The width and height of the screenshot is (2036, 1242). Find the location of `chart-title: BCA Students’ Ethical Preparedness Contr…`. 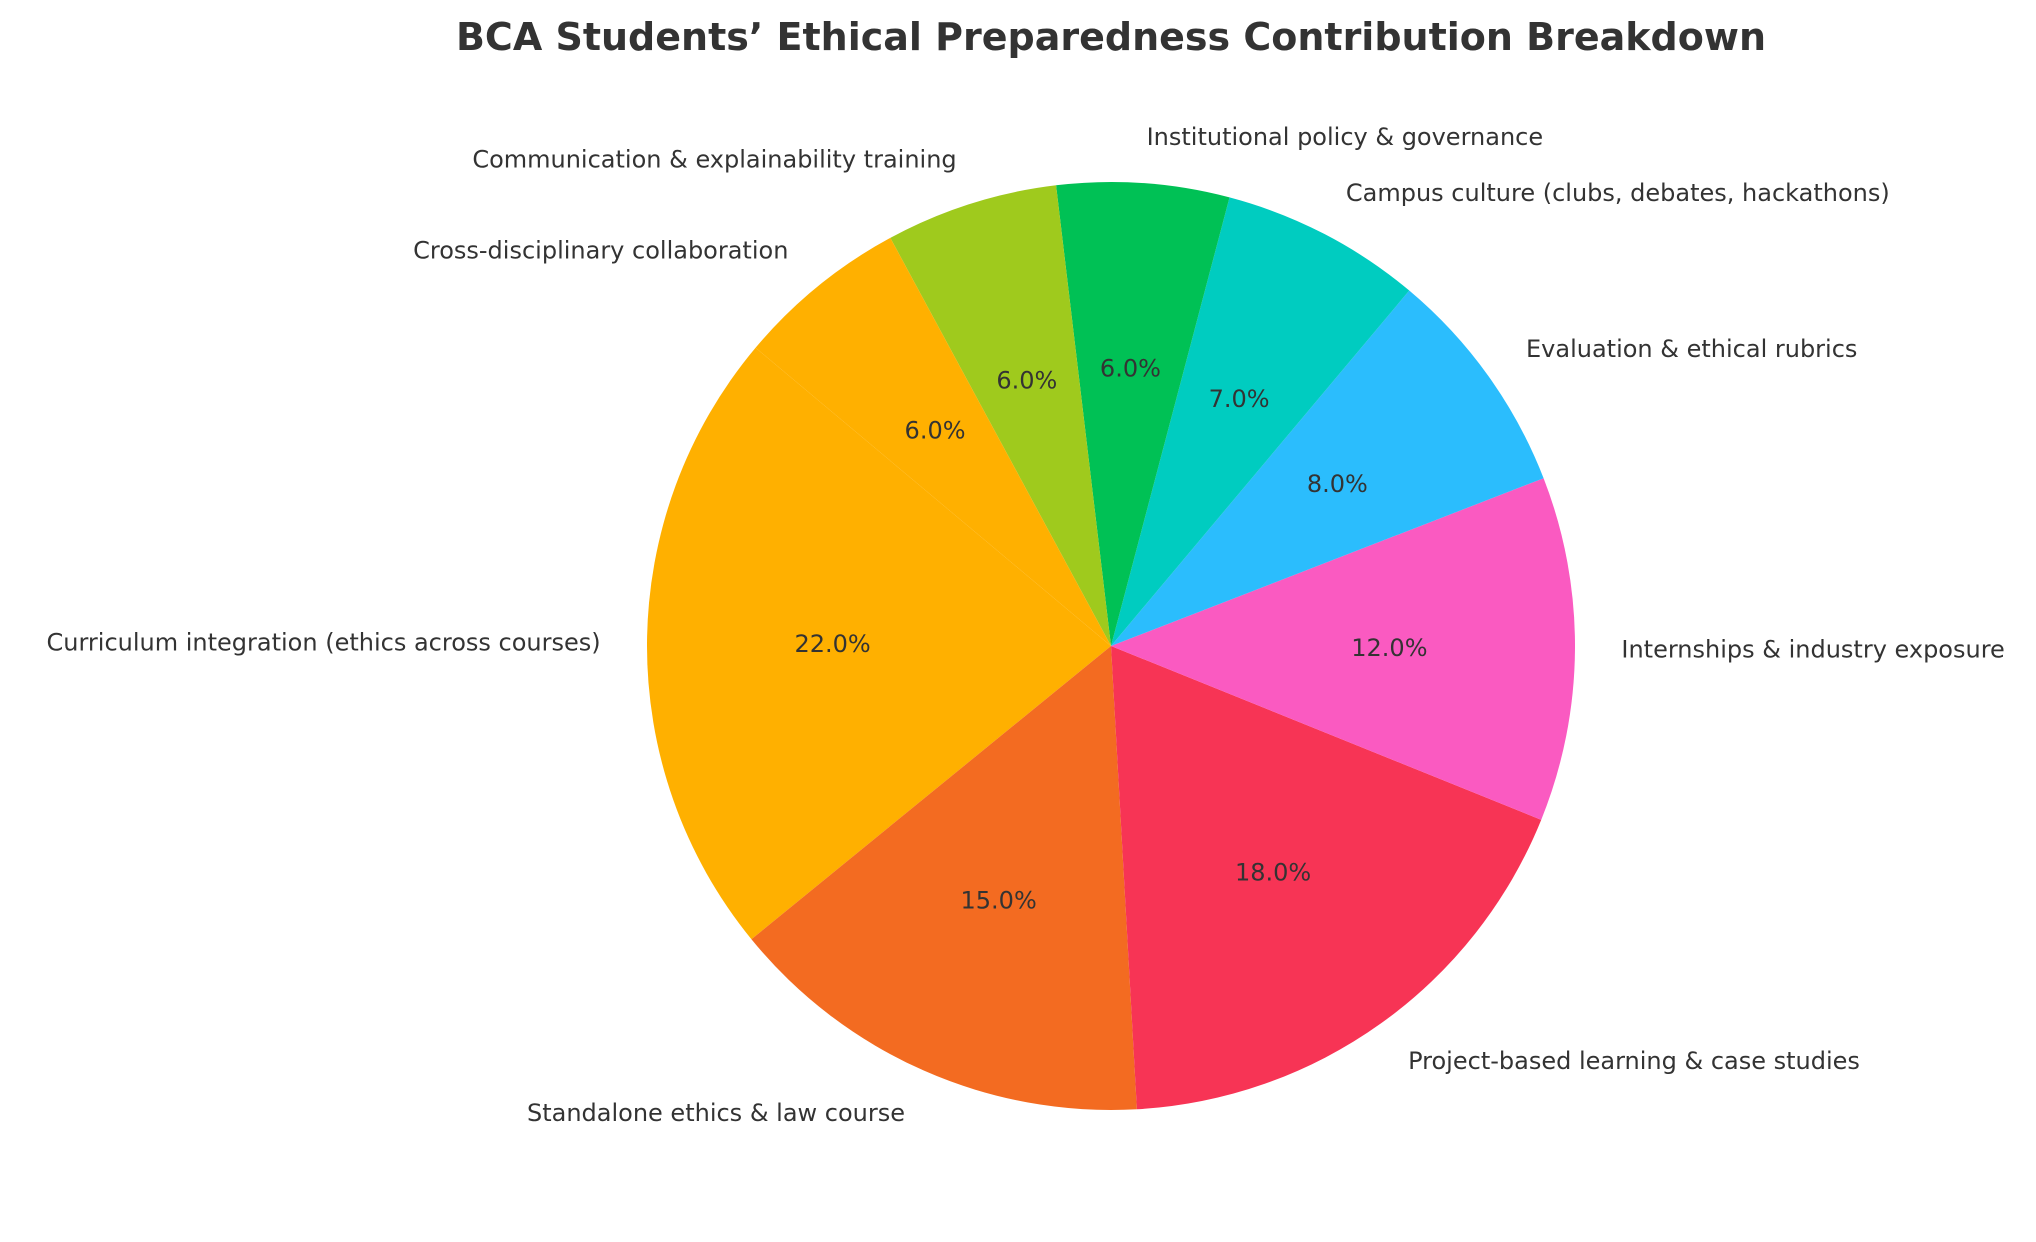

chart-title: BCA Students’ Ethical Preparedness Contr… is located at coordinates (1111, 37).